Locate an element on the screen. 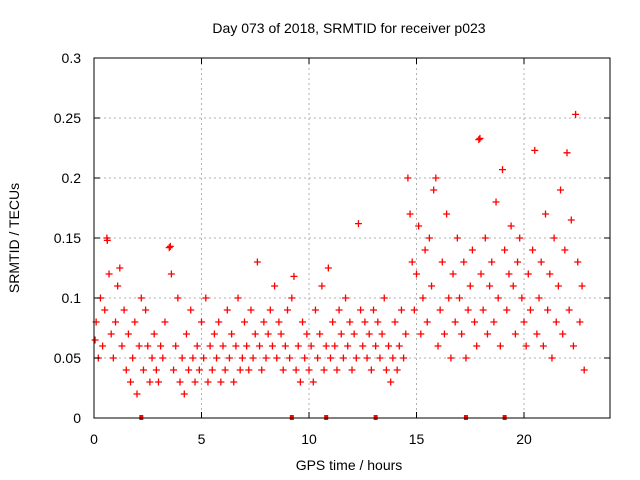 This screenshot has width=640, height=480. x-tick-label: 10 is located at coordinates (309, 439).